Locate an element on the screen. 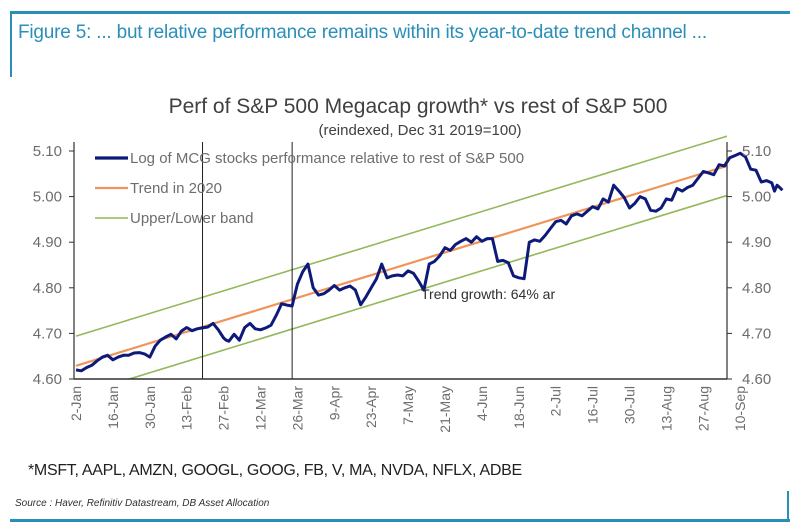 The image size is (800, 532). secondary-y-tick-label: 5.00 is located at coordinates (756, 197).